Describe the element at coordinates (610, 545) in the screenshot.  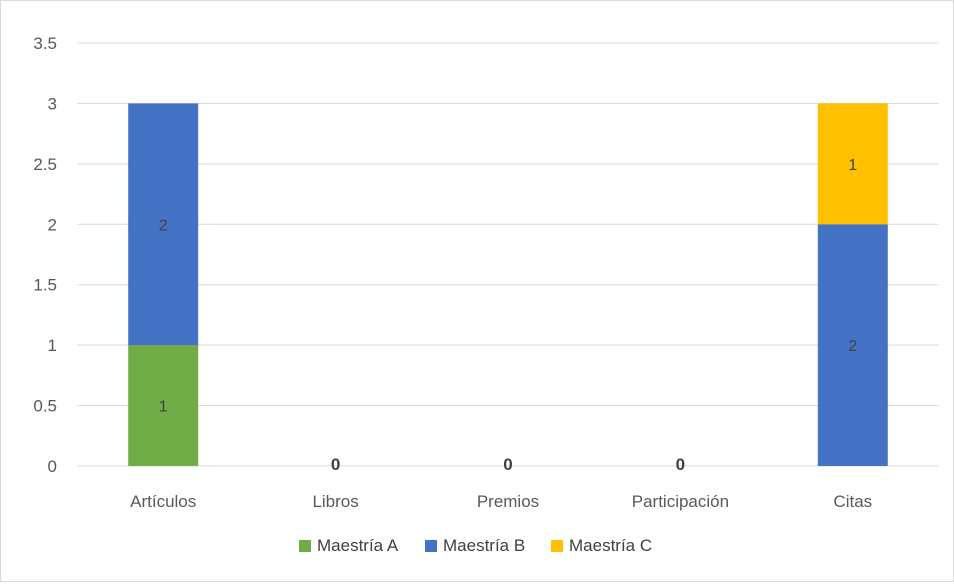
I see `legend-label: Maestría C` at that location.